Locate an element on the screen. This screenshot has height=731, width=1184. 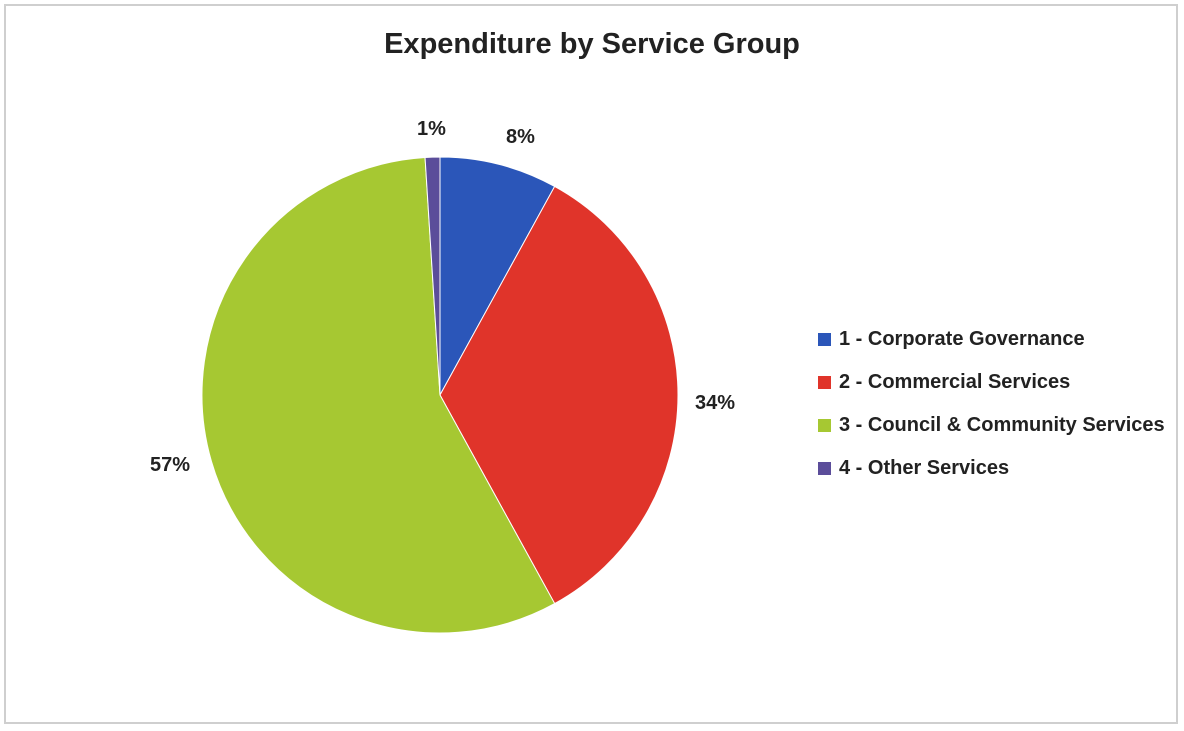
legend-item-corporate-governance: 1 - Corporate Governance is located at coordinates (991, 339).